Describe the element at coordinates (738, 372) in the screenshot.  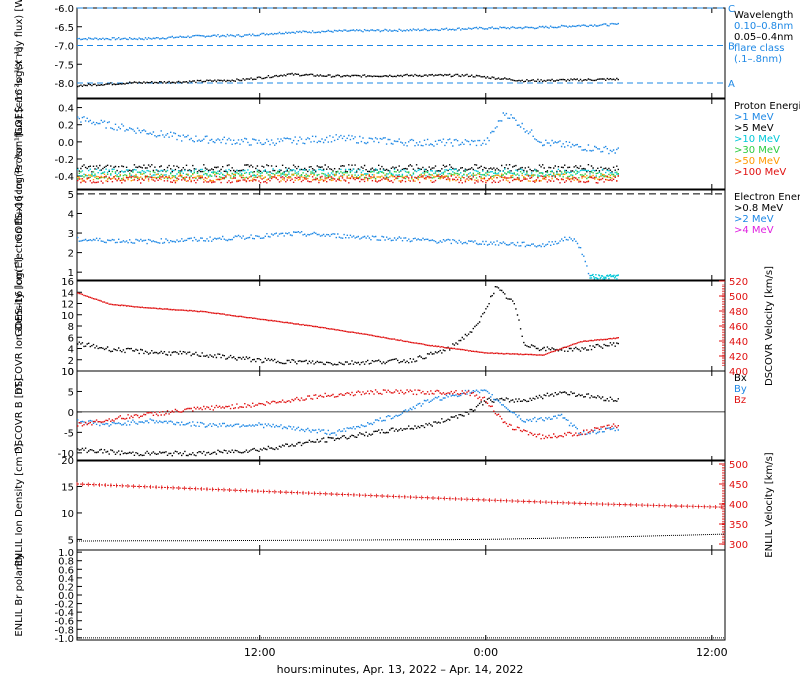
I see `right-y-tick-label: 400` at that location.